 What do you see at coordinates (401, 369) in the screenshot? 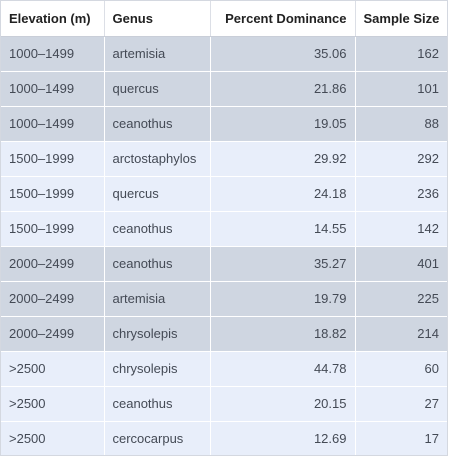
I see `cell-sample-size: 60` at bounding box center [401, 369].